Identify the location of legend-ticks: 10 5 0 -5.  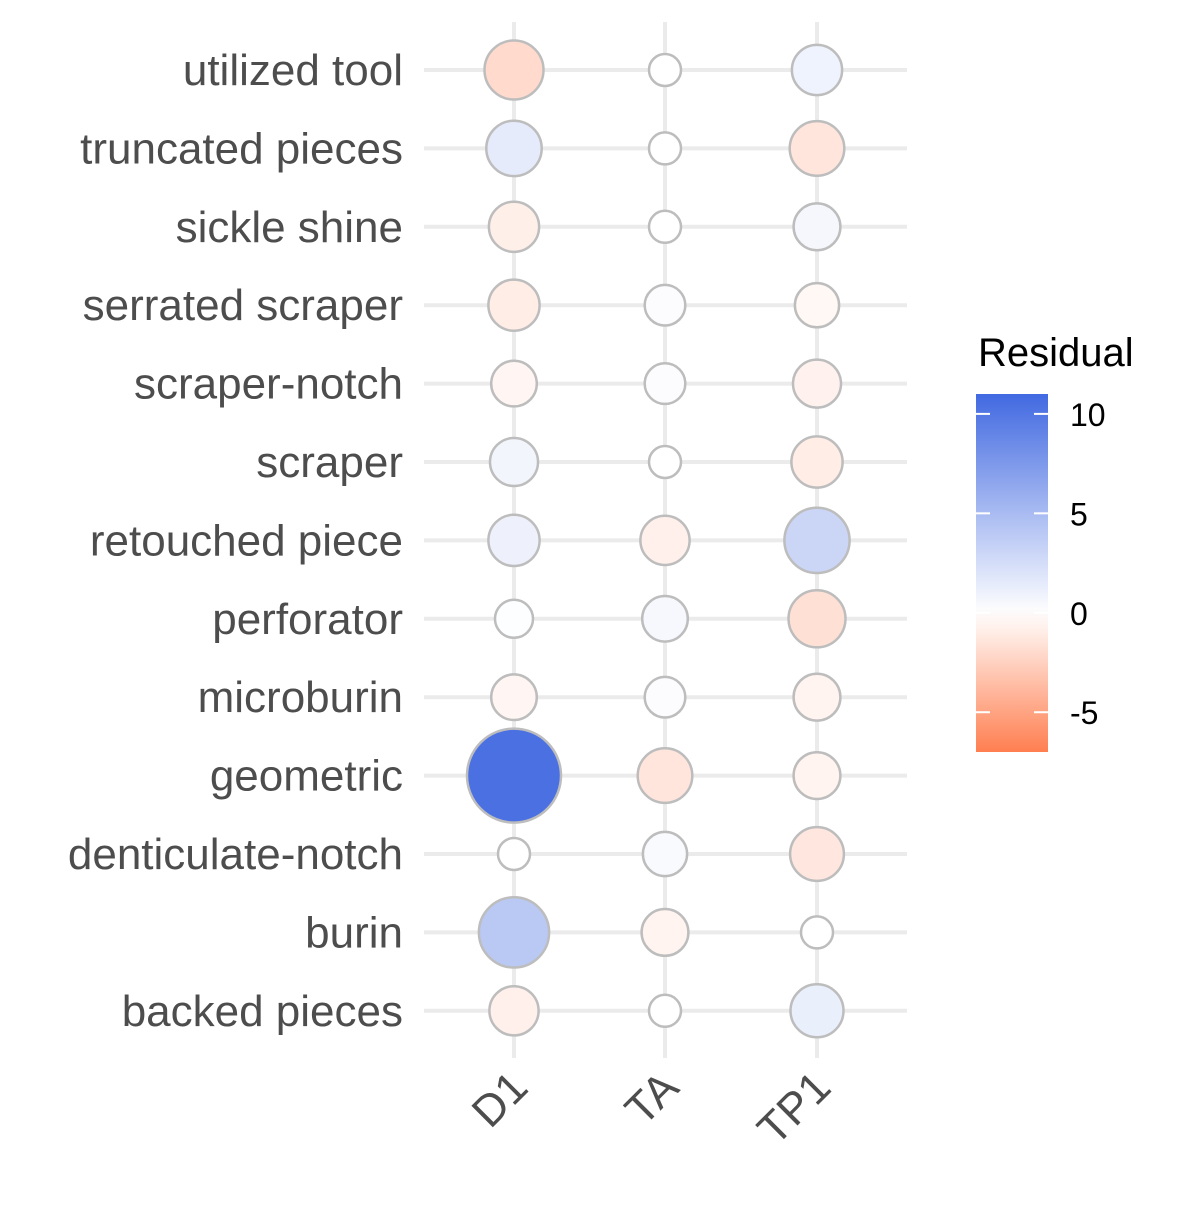
(1041, 564).